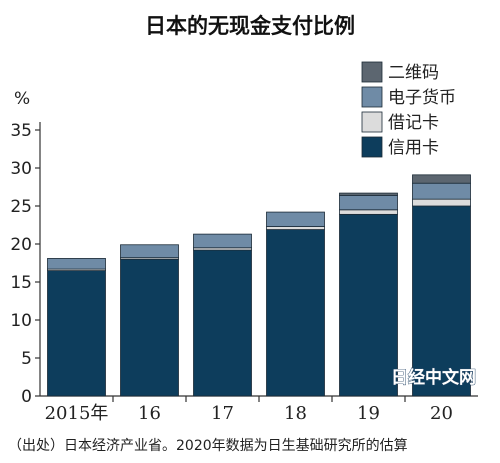  What do you see at coordinates (222, 413) in the screenshot?
I see `x-tick-label: 17` at bounding box center [222, 413].